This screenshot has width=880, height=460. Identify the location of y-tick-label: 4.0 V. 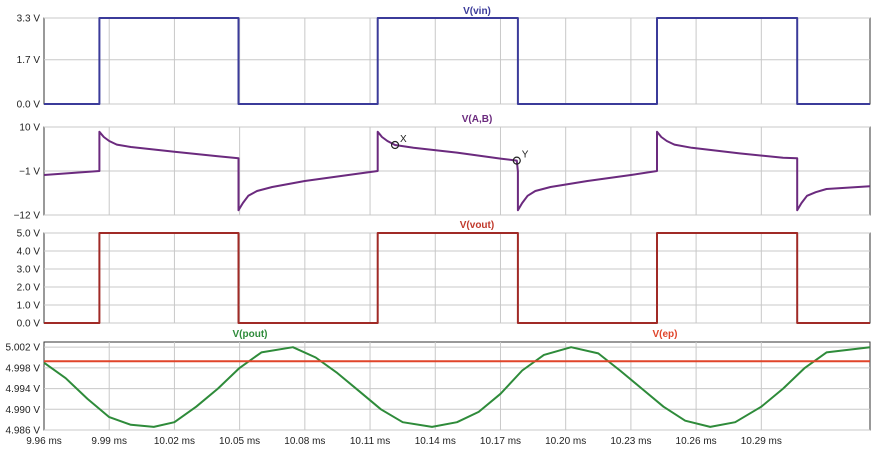
(29, 252).